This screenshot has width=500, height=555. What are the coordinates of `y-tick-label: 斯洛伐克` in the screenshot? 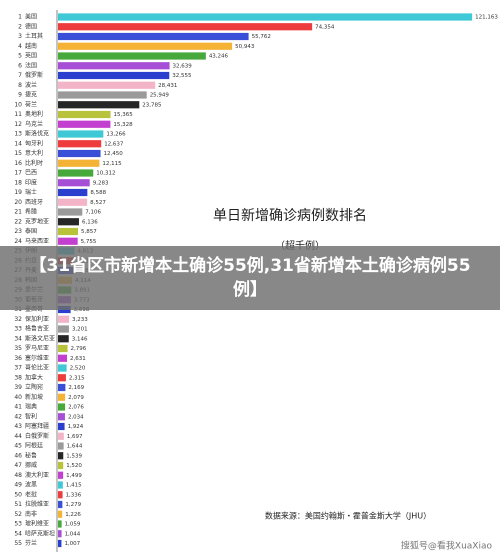 It's located at (37, 134).